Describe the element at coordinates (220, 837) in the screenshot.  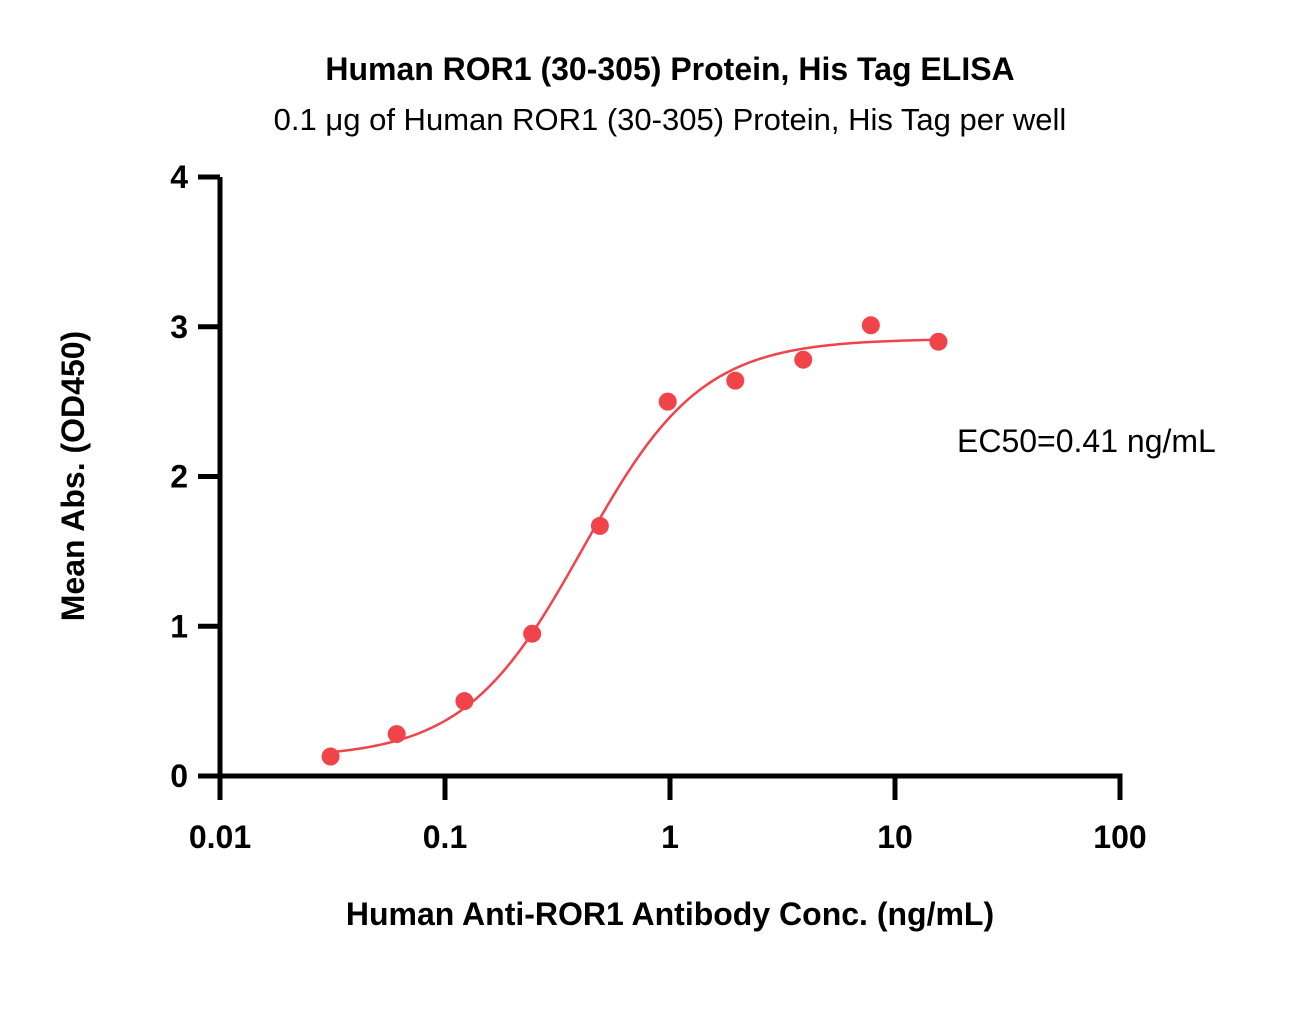
I see `x-tick-label: 0.01` at that location.